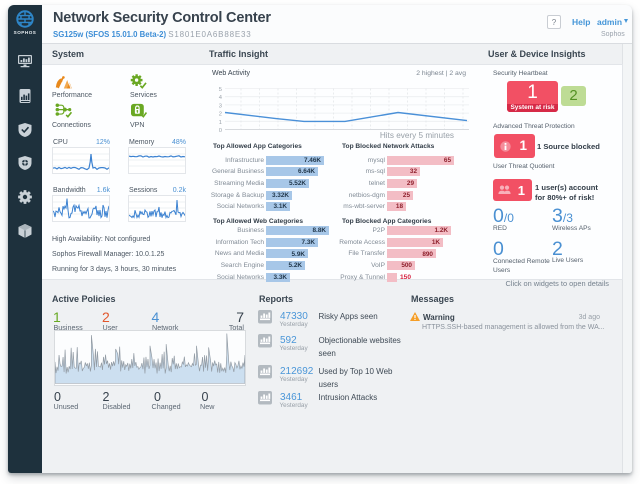  Describe the element at coordinates (220, 115) in the screenshot. I see `svg-text: 2` at that location.